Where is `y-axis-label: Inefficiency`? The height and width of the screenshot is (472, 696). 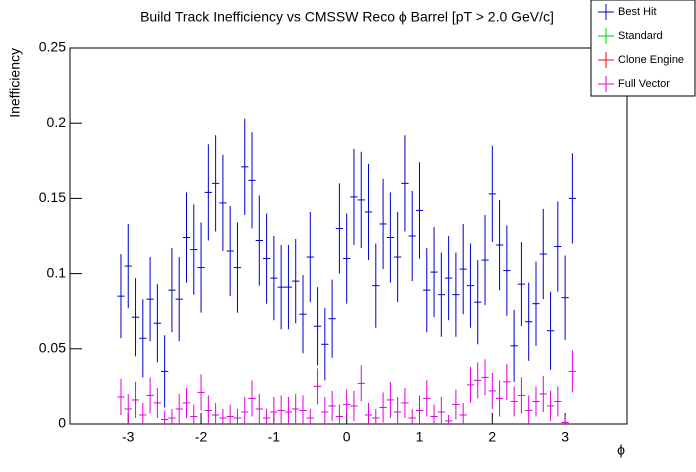
y-axis-label: Inefficiency is located at coordinates (15, 83).